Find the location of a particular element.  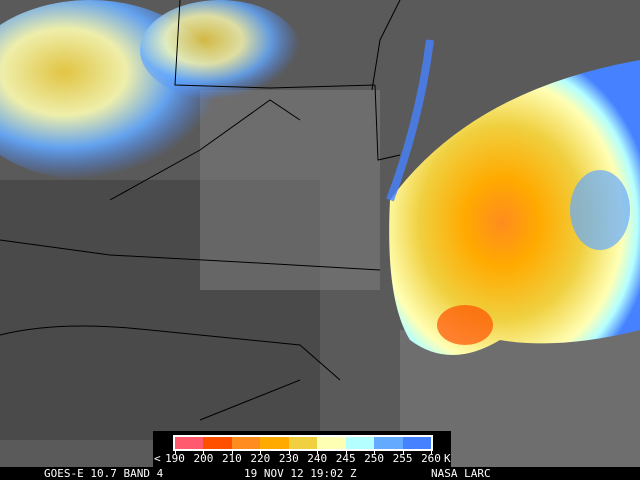

legend-tick-label: 255 is located at coordinates (402, 458).